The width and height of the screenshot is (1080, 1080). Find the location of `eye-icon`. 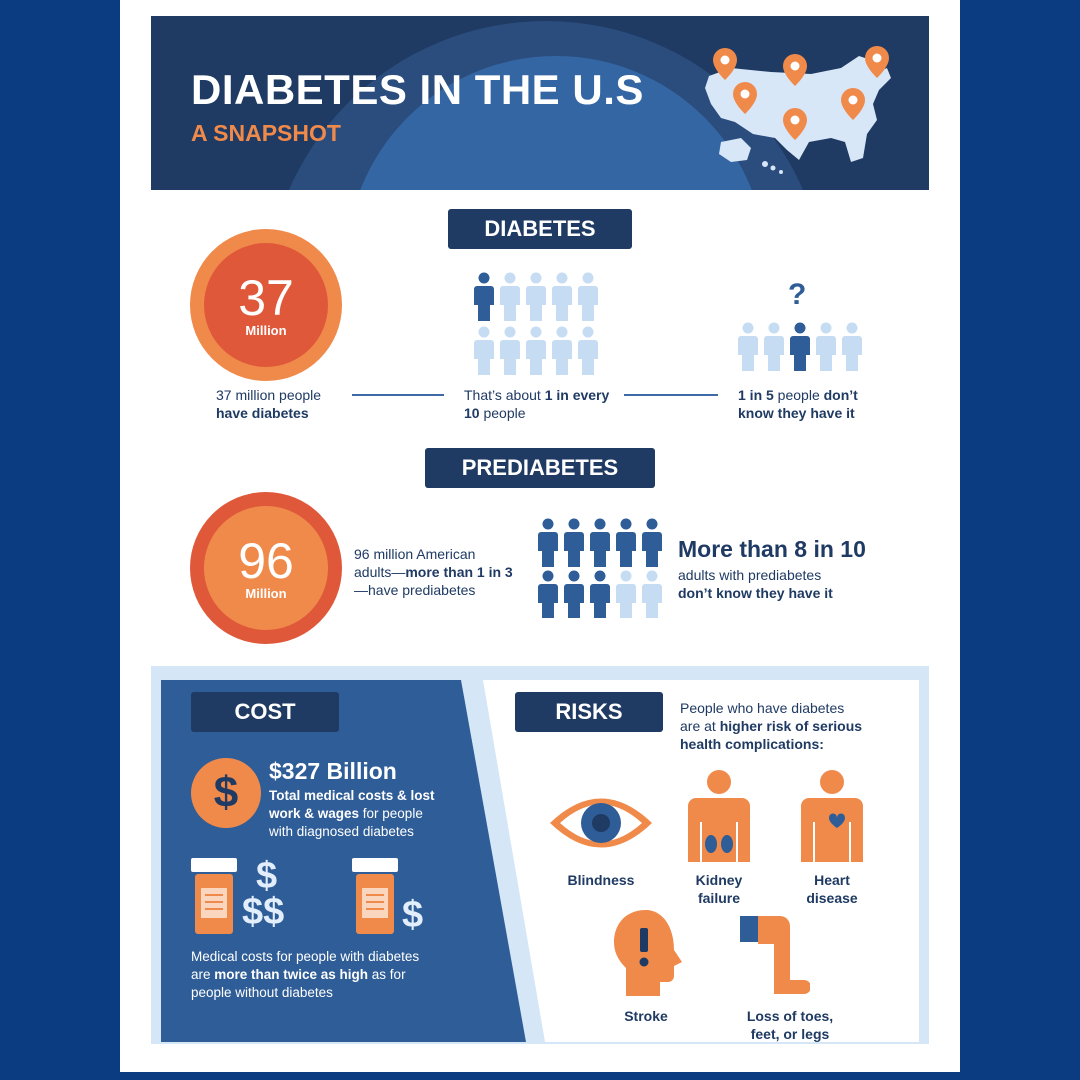

eye-icon is located at coordinates (601, 823).